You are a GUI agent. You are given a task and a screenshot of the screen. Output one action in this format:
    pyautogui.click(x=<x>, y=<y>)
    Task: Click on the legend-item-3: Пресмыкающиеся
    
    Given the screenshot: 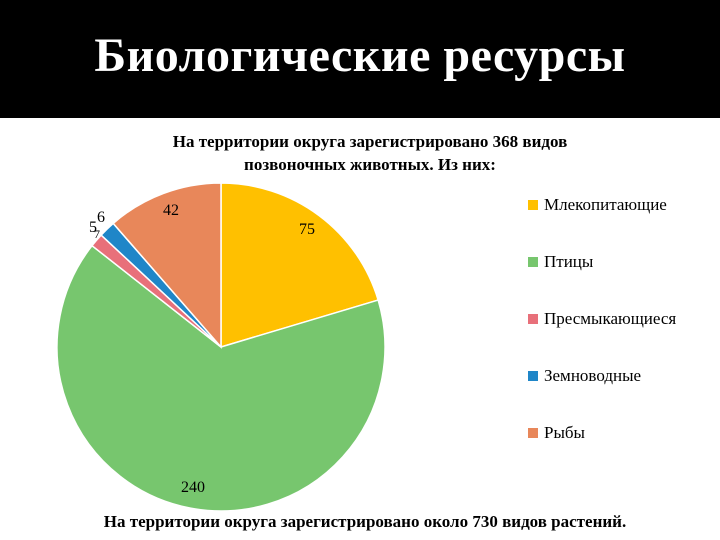 What is the action you would take?
    pyautogui.click(x=602, y=319)
    